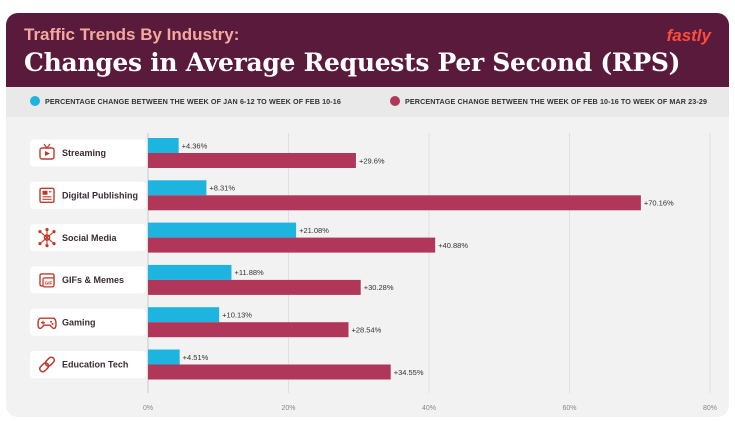 The width and height of the screenshot is (735, 421). Describe the element at coordinates (366, 330) in the screenshot. I see `data-label-series-2: +28.54%` at that location.